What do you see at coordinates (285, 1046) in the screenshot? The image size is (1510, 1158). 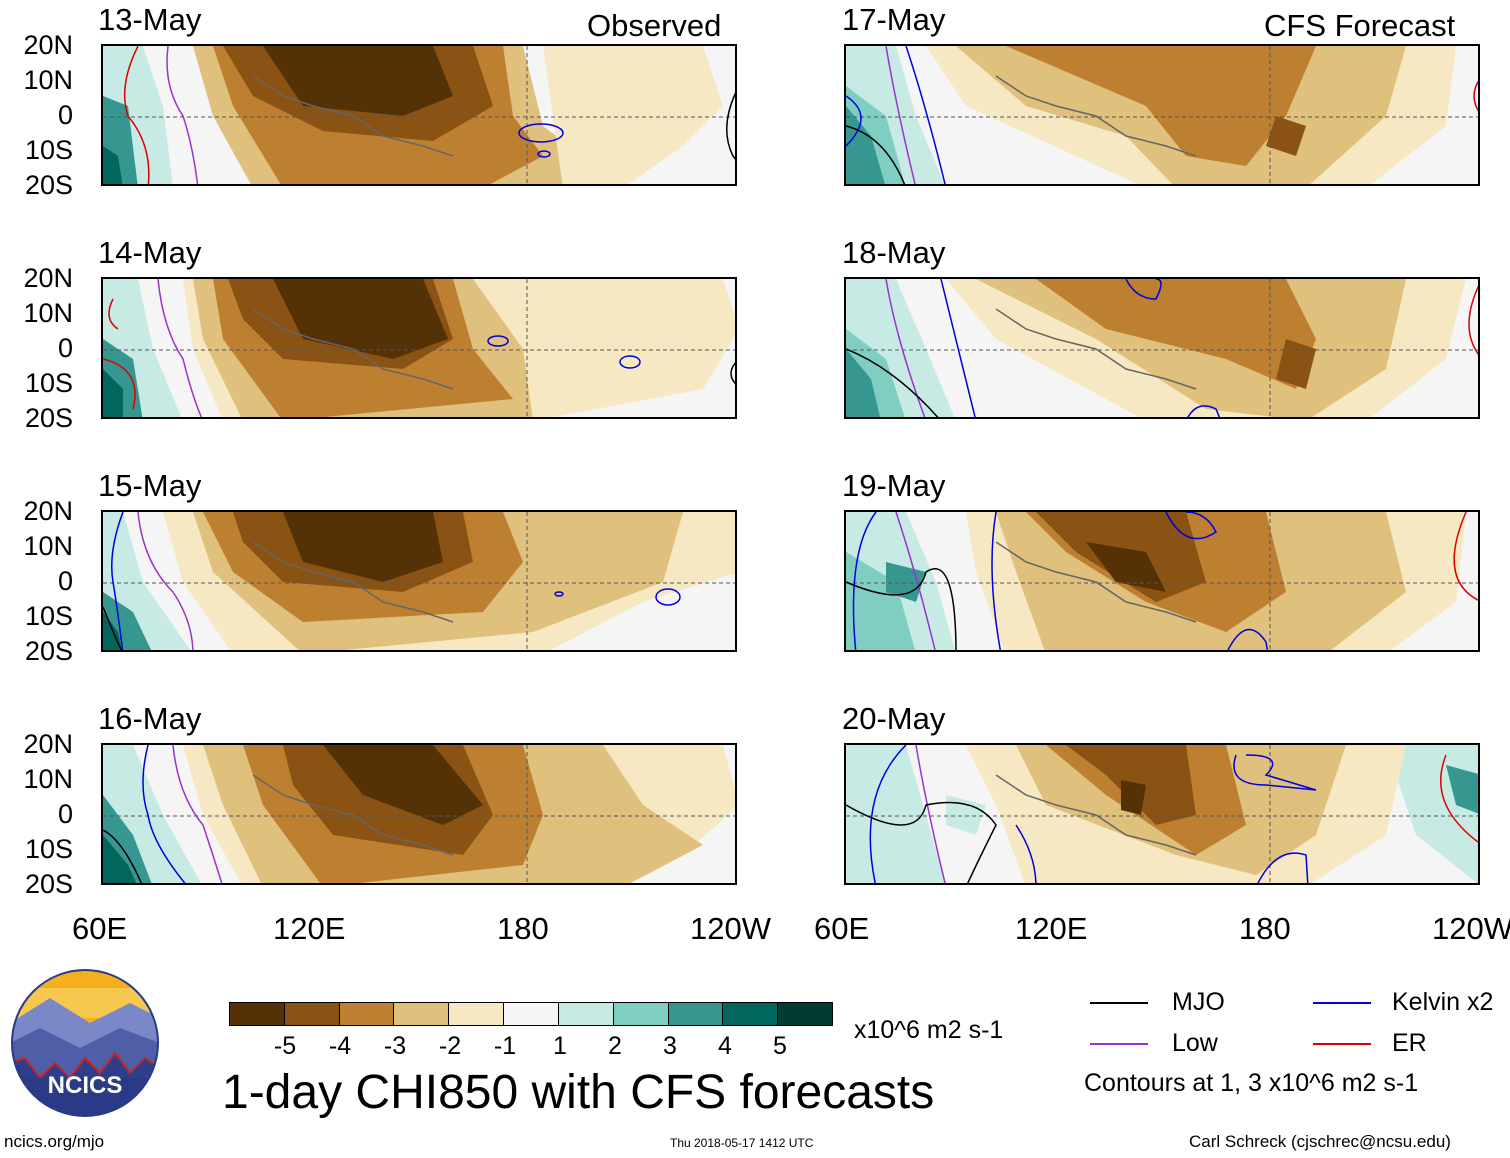 I see `colorbar-label: -5` at bounding box center [285, 1046].